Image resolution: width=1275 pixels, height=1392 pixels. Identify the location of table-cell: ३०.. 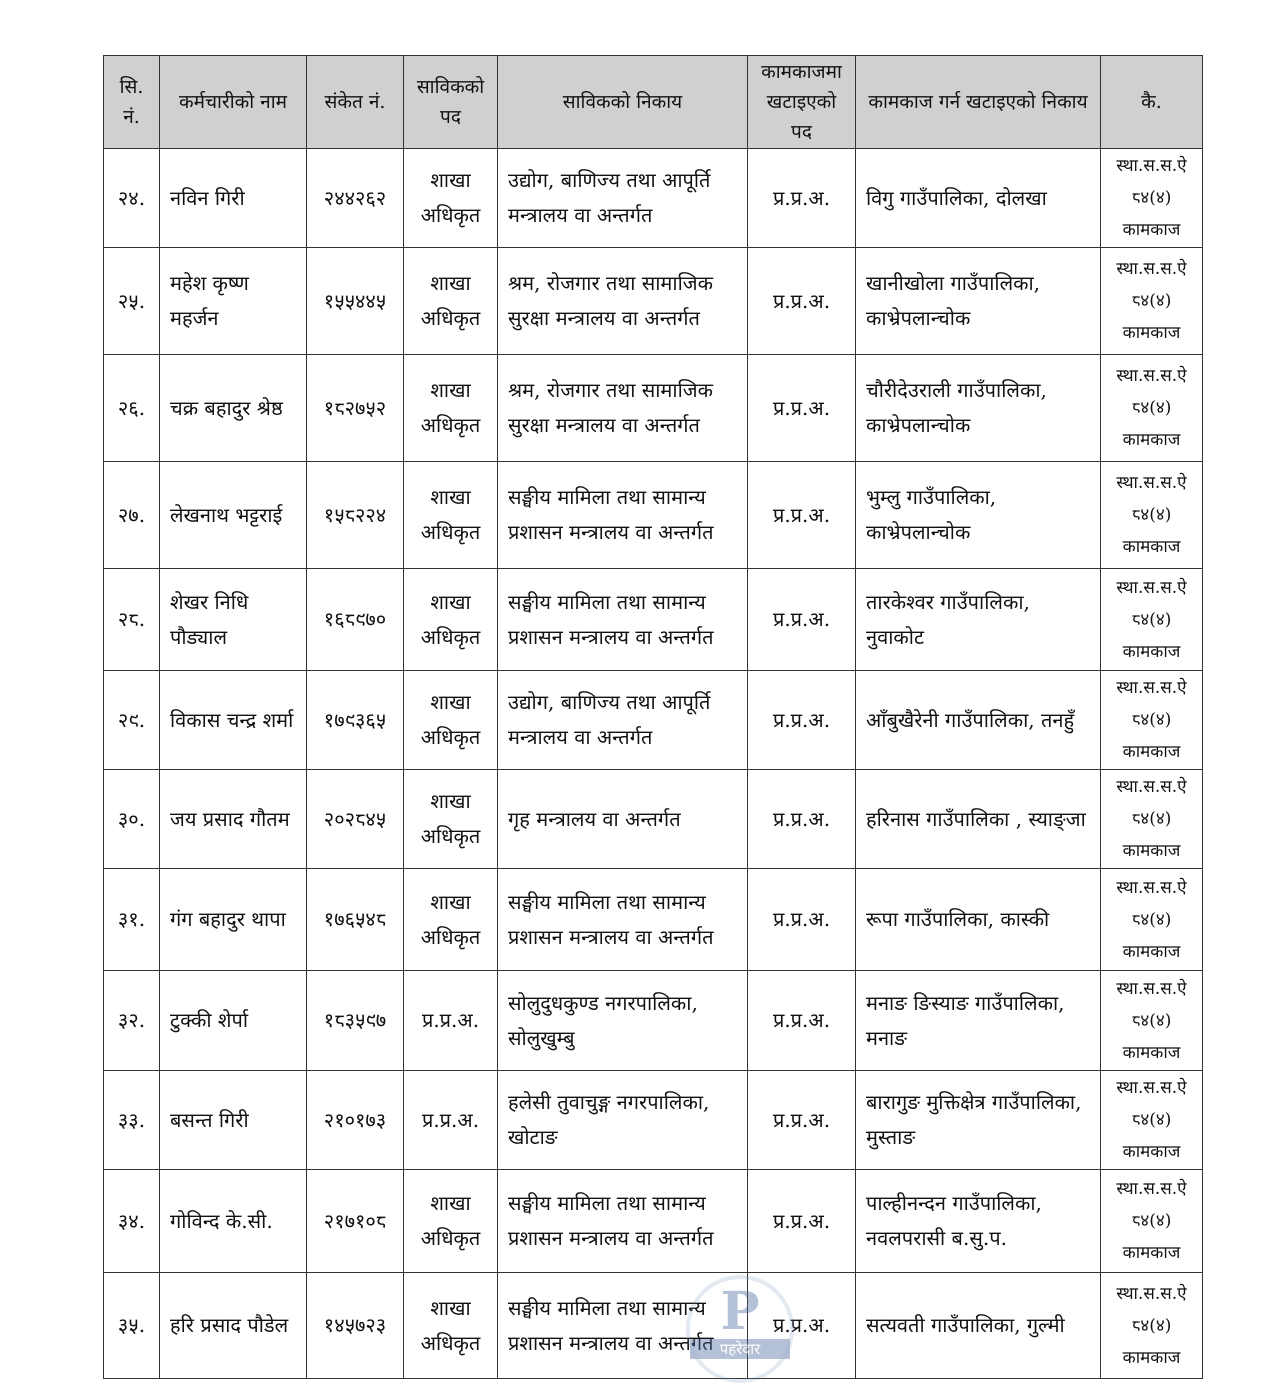
(131, 819).